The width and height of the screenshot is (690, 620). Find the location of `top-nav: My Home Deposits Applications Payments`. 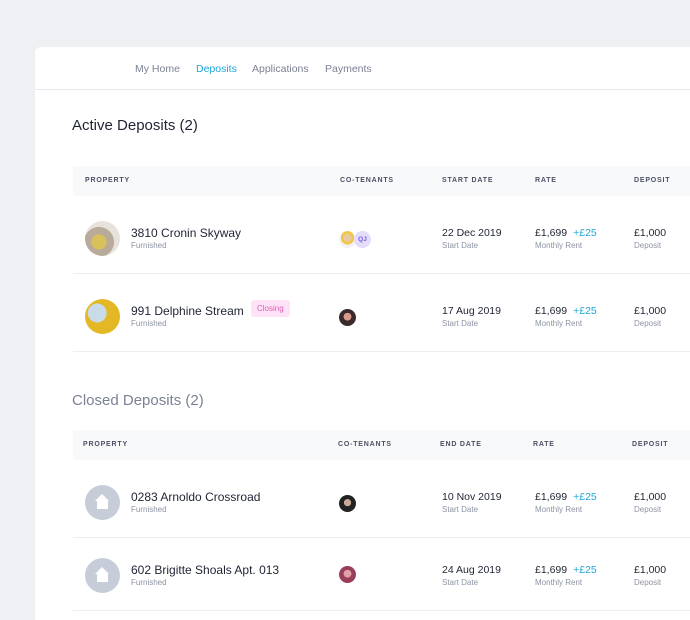

top-nav: My Home Deposits Applications Payments is located at coordinates (362, 68).